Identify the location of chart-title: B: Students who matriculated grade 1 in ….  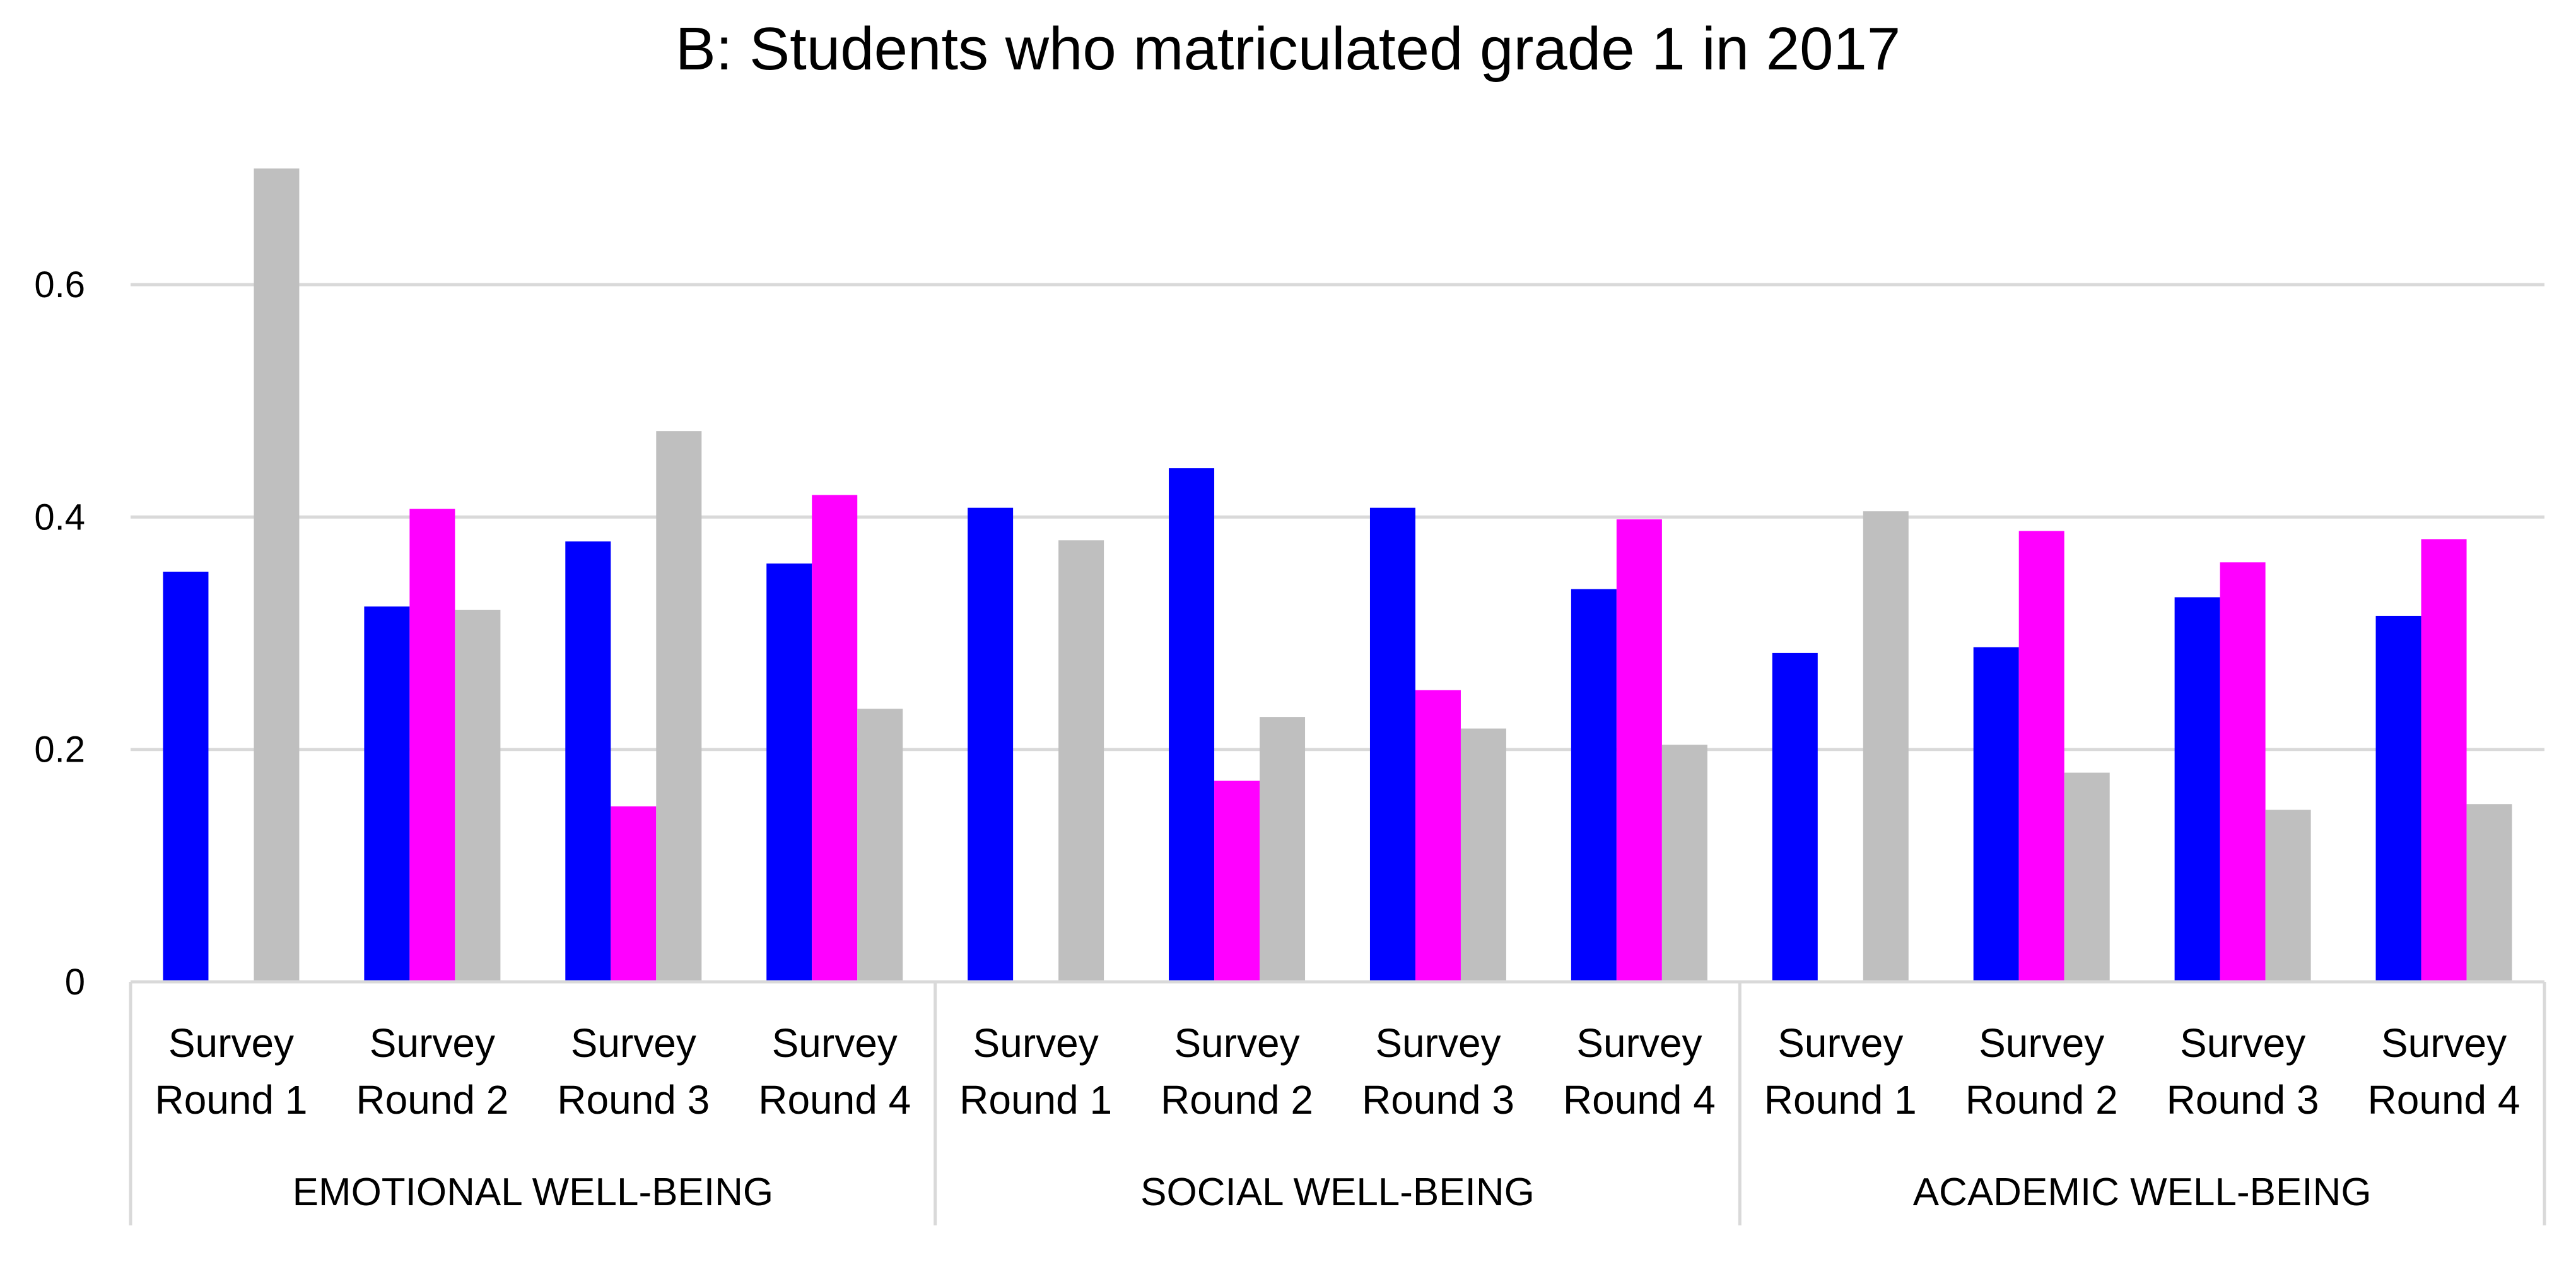
(1288, 49).